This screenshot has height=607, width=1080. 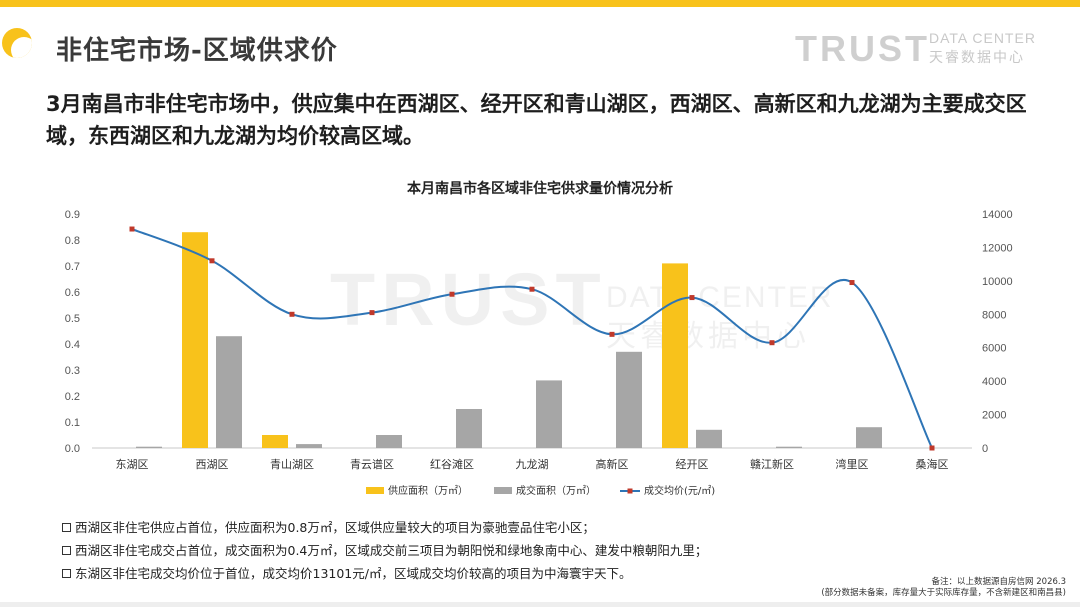 I want to click on watermark-main: TRUST, so click(x=468, y=299).